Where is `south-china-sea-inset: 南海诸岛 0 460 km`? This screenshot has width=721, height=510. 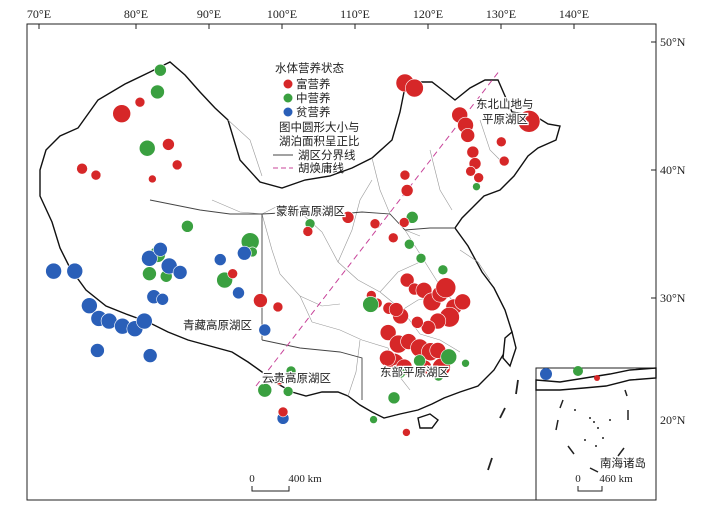 south-china-sea-inset: 南海诸岛 0 460 km is located at coordinates (596, 433).